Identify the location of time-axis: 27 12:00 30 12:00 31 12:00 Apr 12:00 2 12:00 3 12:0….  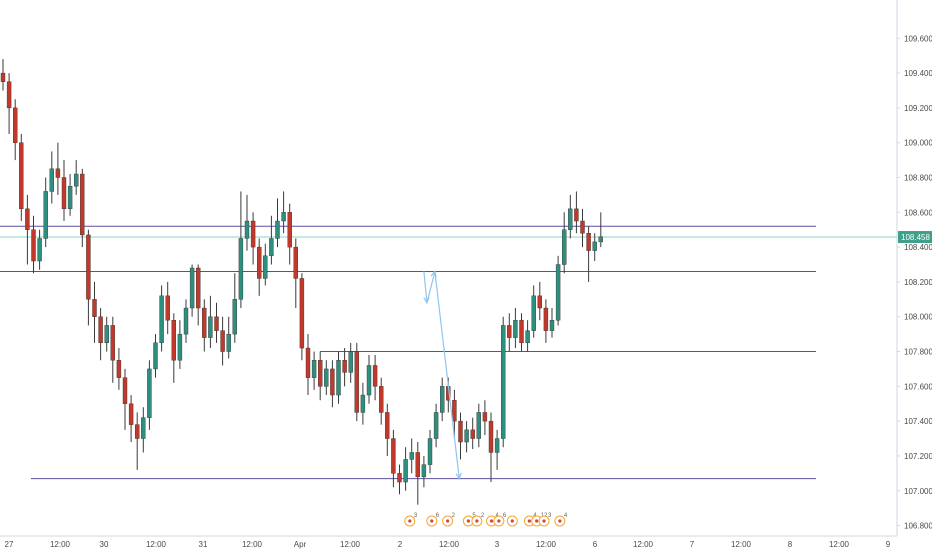
(448, 544).